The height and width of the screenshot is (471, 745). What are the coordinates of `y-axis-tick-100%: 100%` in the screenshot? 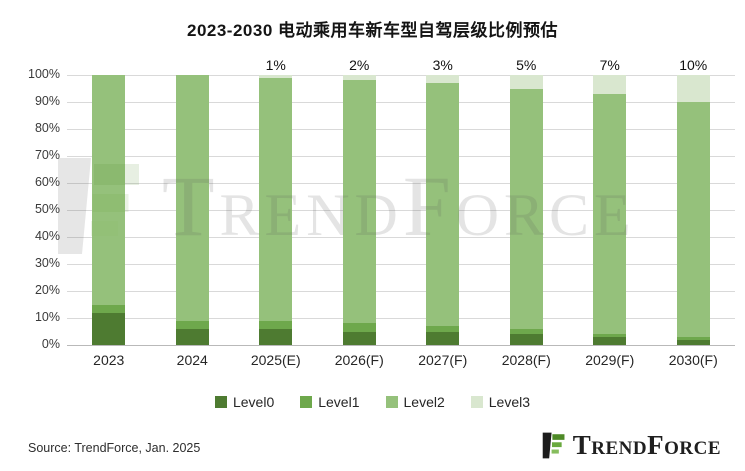 It's located at (44, 74).